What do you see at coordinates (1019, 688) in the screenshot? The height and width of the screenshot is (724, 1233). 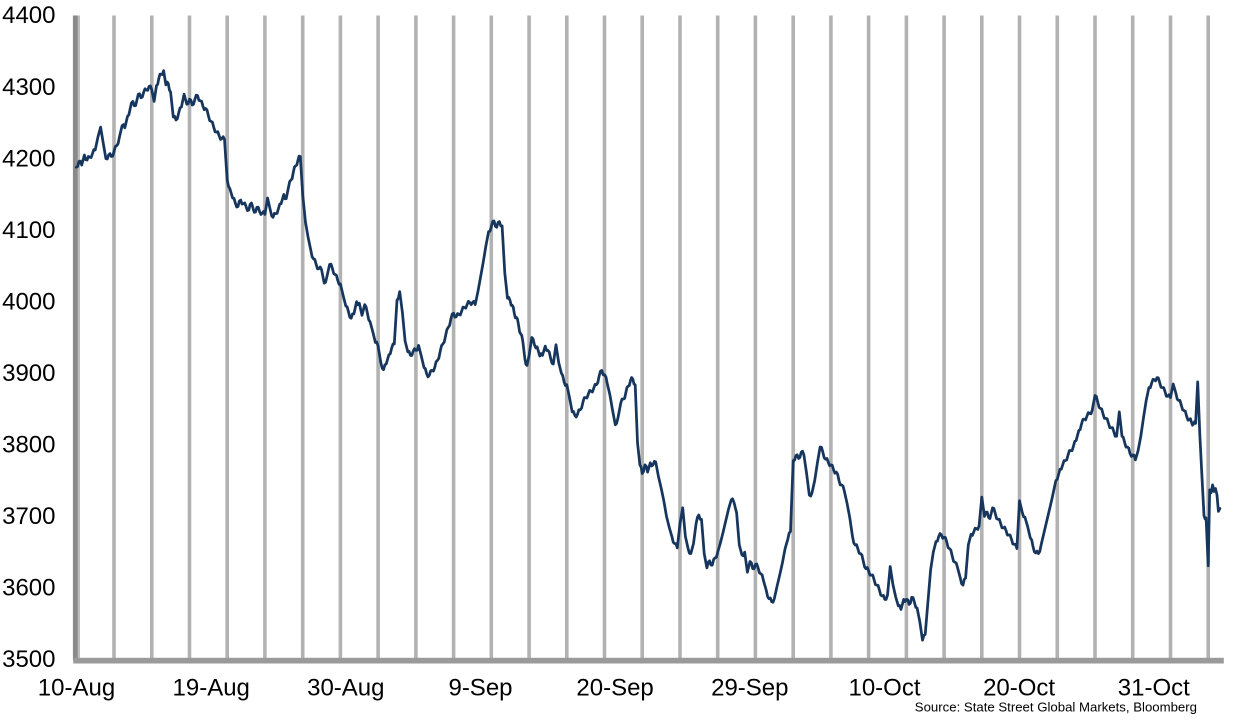 I see `svg-text: 20-Oct` at bounding box center [1019, 688].